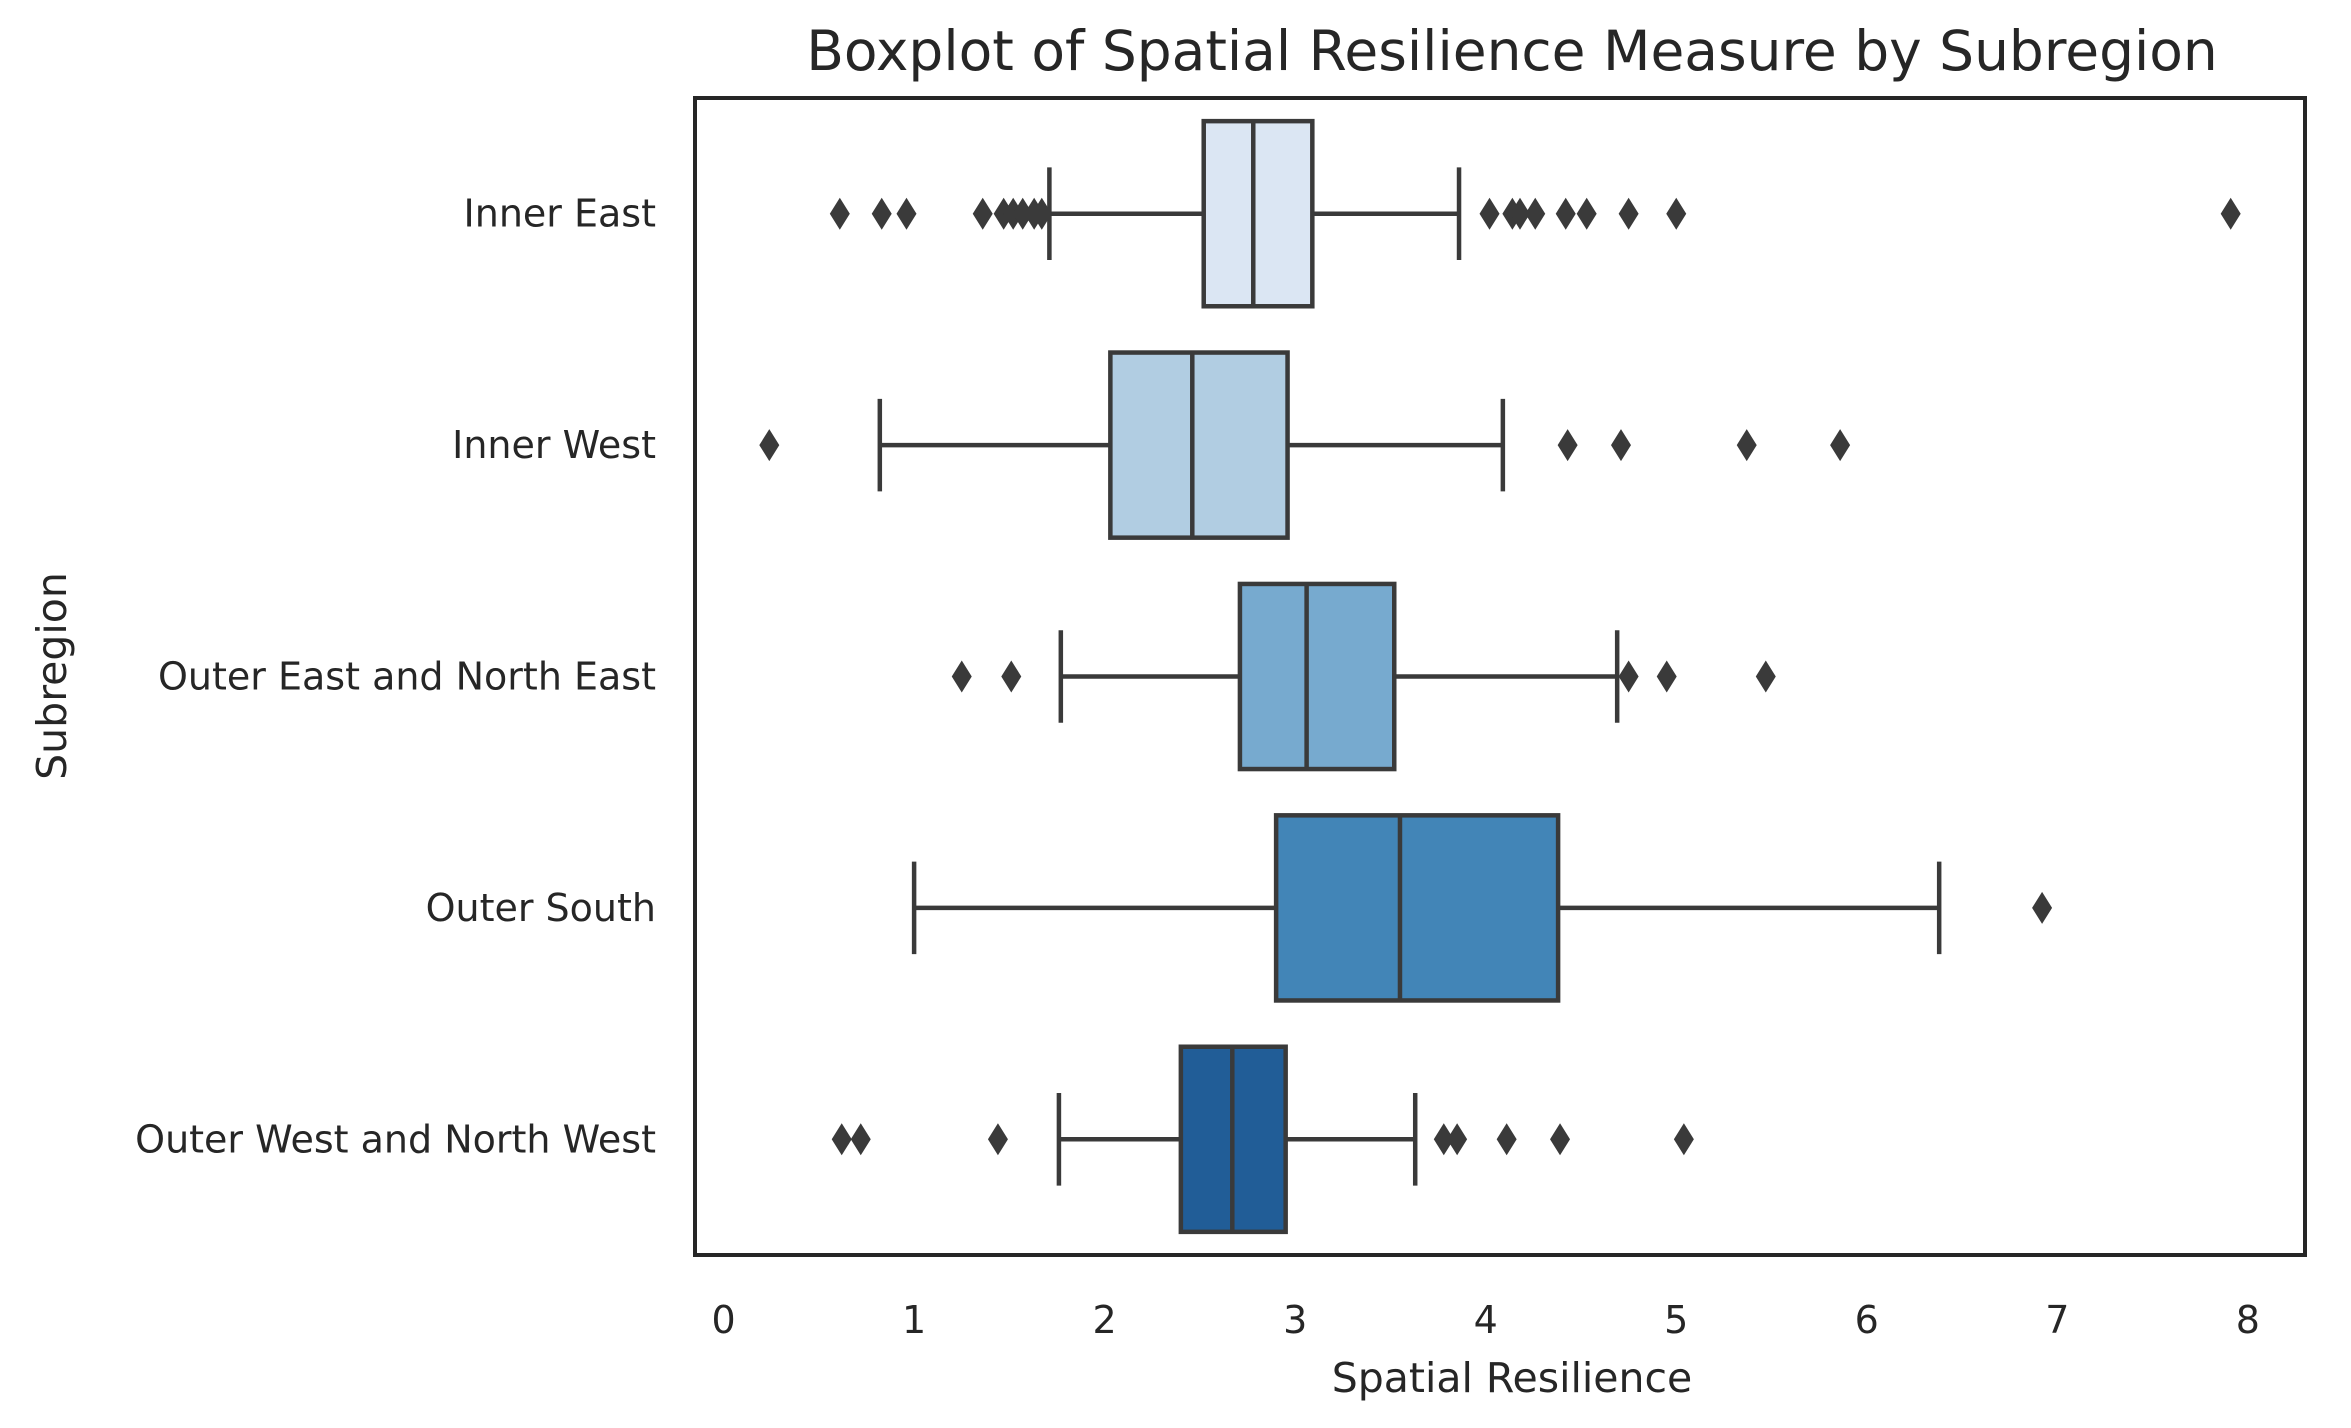  What do you see at coordinates (1676, 1320) in the screenshot?
I see `x-tick-label-5: 5` at bounding box center [1676, 1320].